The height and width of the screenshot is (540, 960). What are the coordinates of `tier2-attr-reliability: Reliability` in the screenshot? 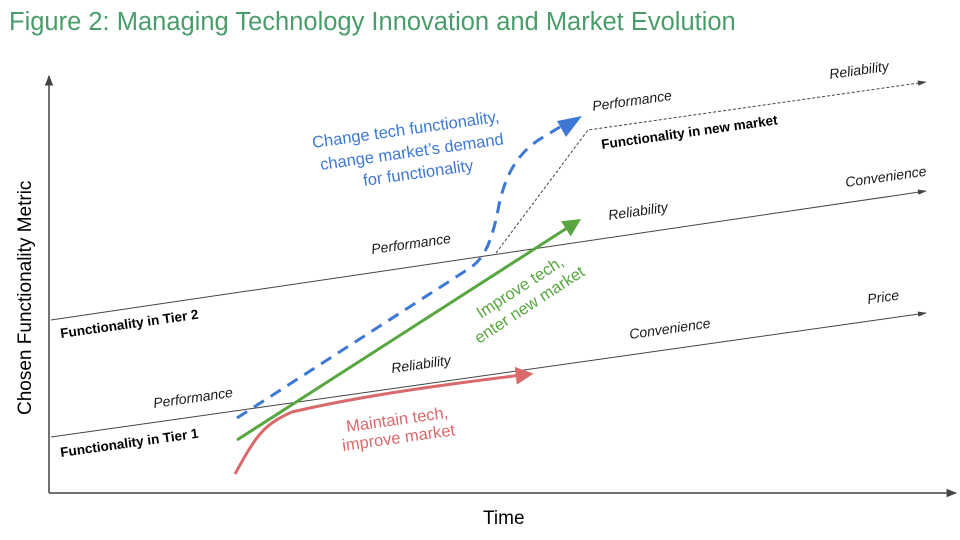 It's located at (638, 211).